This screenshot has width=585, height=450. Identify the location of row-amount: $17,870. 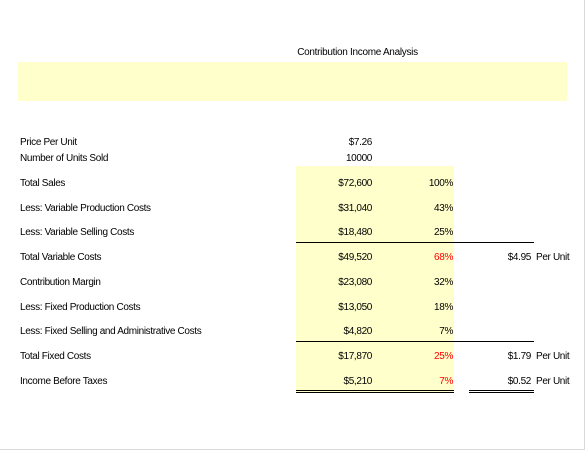
(355, 356).